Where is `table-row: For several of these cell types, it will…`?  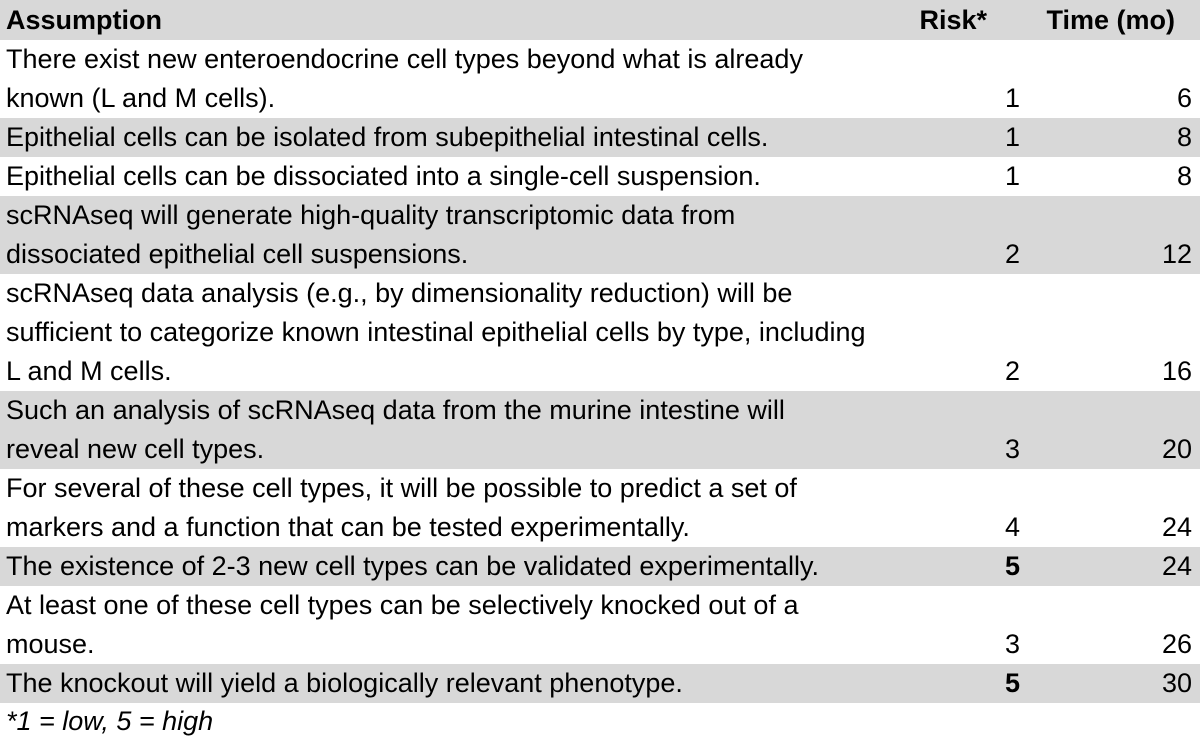
table-row: For several of these cell types, it will… is located at coordinates (600, 508).